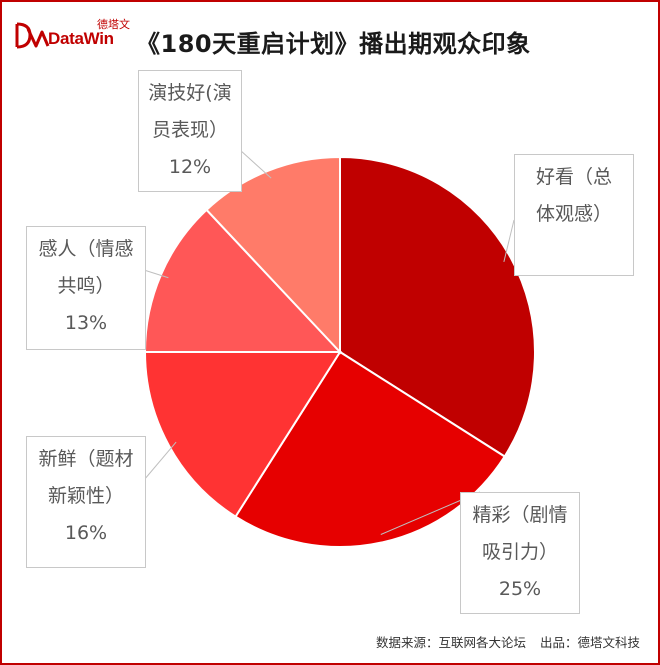 Image resolution: width=660 pixels, height=665 pixels. What do you see at coordinates (589, 642) in the screenshot?
I see `producer-note: 出品：德塔文科技` at bounding box center [589, 642].